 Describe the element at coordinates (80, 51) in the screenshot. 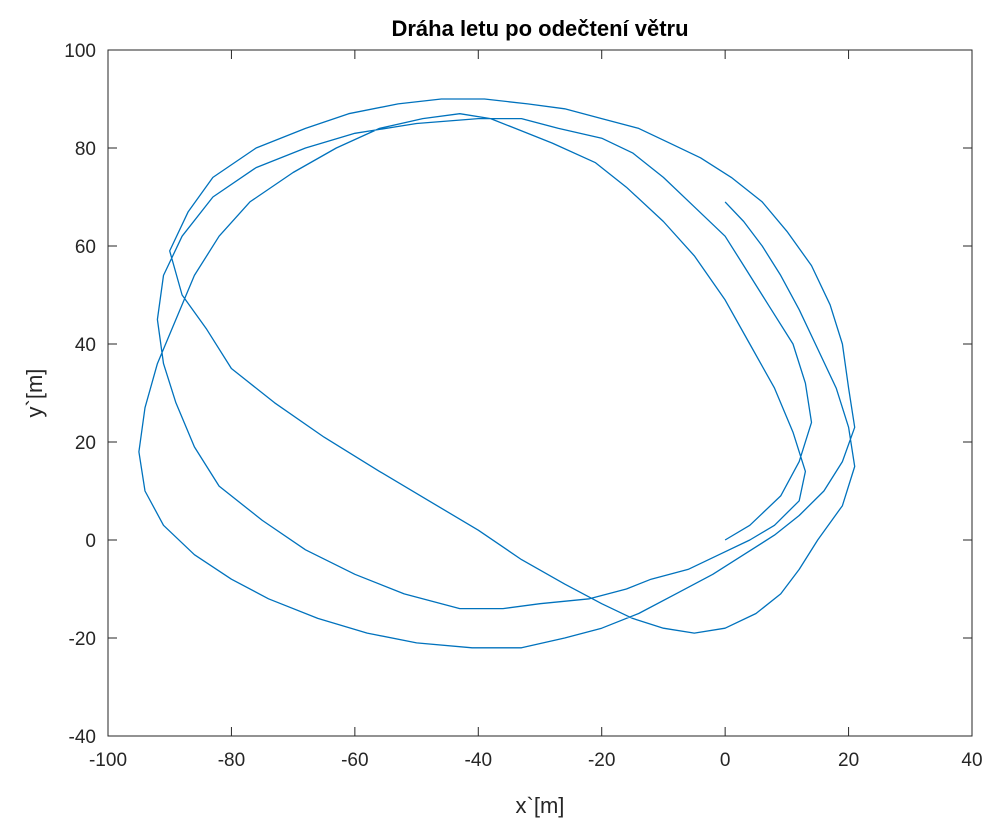

I see `y-tick-label: 100` at that location.